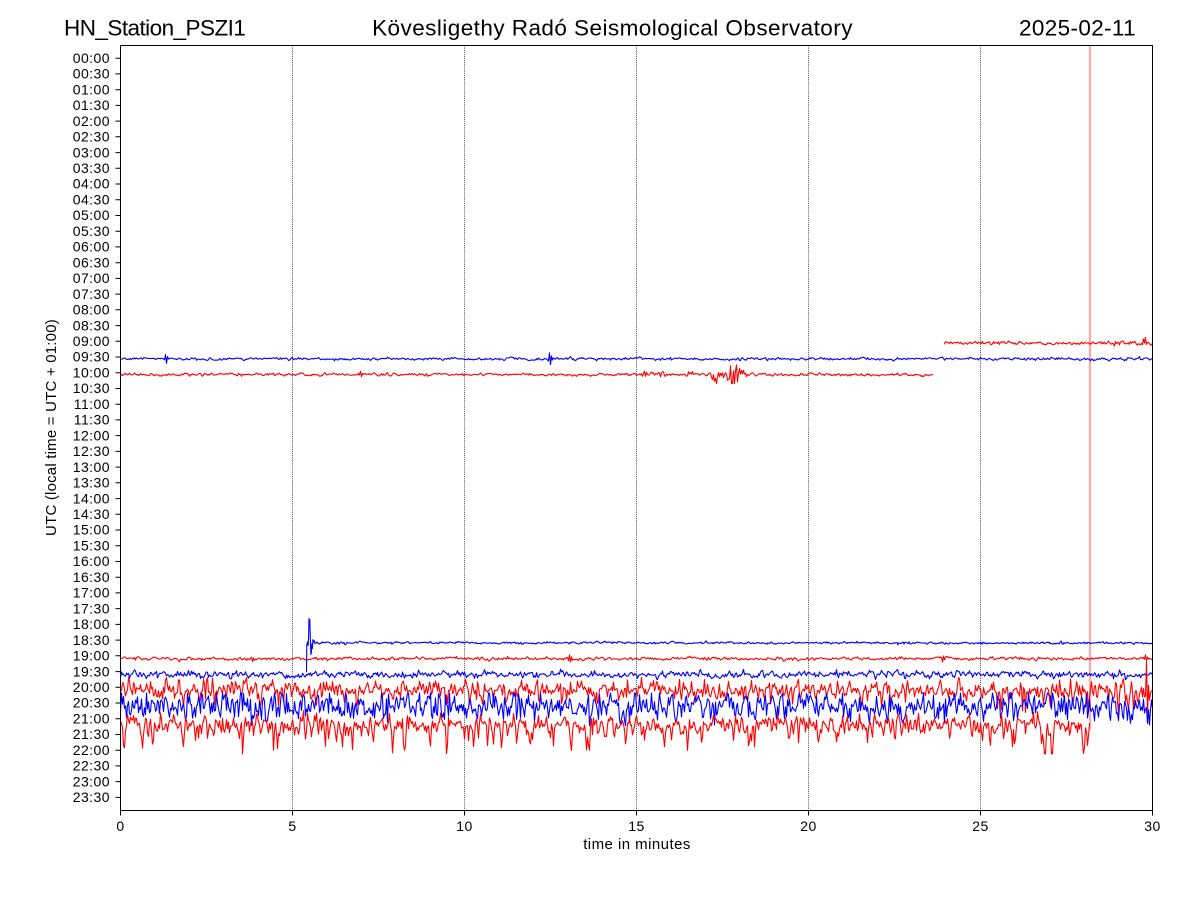 The height and width of the screenshot is (900, 1200). Describe the element at coordinates (91, 325) in the screenshot. I see `svg-text: 08:30` at that location.